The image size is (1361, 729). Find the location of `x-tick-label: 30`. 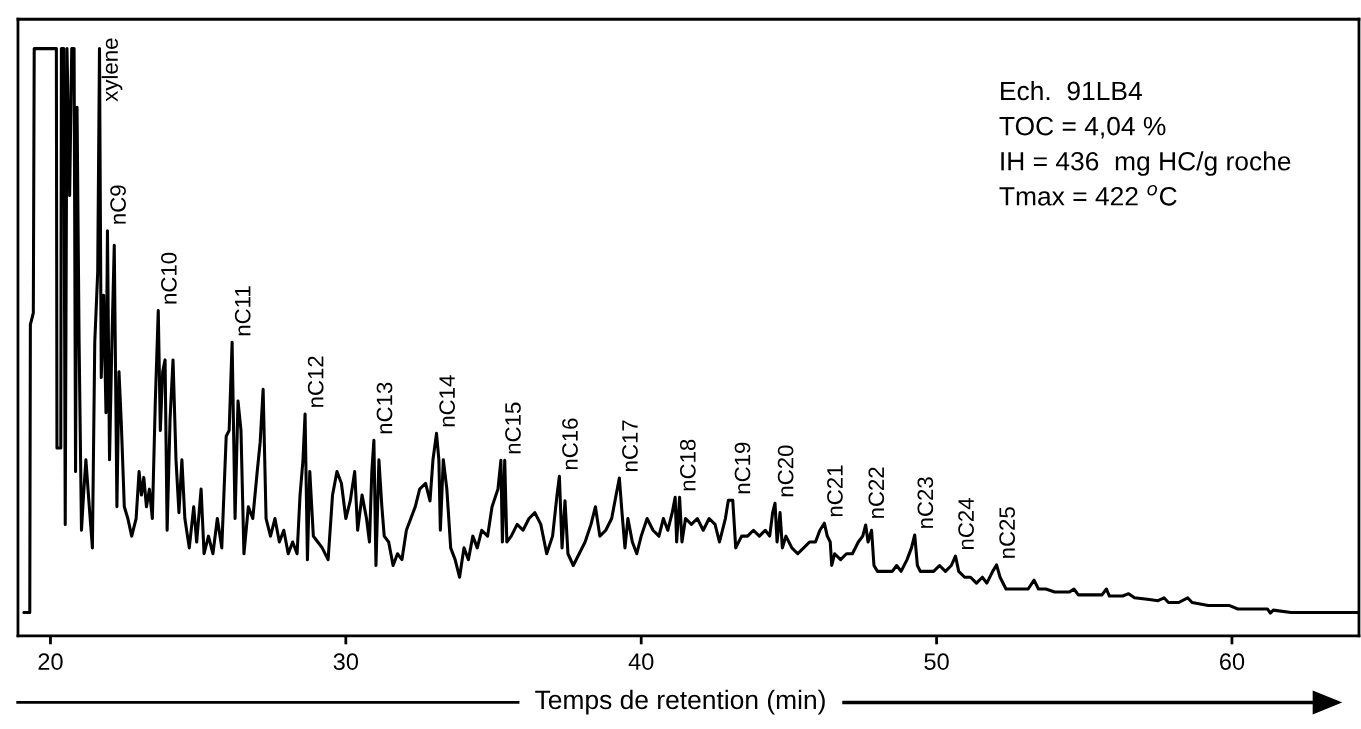

x-tick-label: 30 is located at coordinates (346, 661).